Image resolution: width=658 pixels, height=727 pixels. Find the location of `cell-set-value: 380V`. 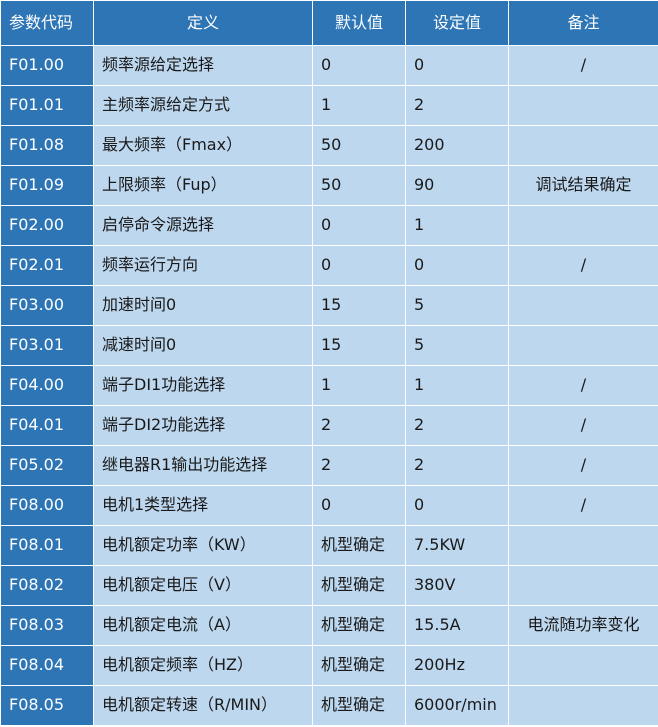

cell-set-value: 380V is located at coordinates (457, 585).